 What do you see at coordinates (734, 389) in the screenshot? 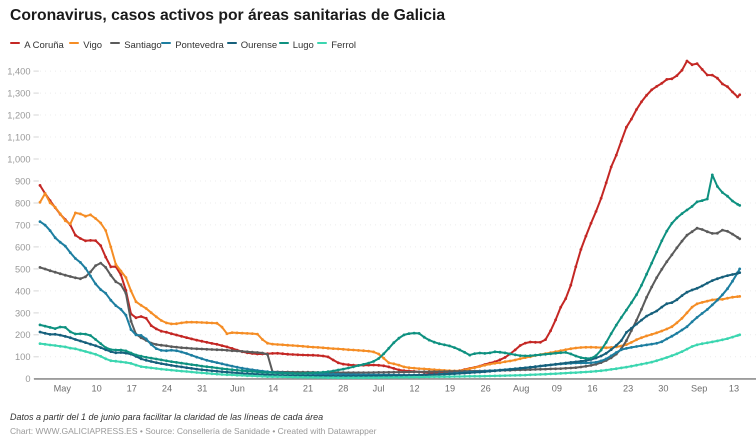
I see `svg-text: 13` at bounding box center [734, 389].